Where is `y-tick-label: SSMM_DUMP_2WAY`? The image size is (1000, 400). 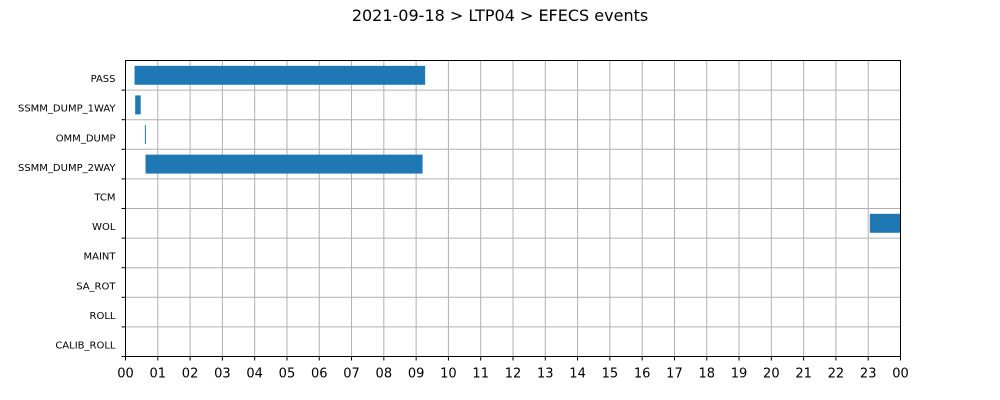
y-tick-label: SSMM_DUMP_2WAY is located at coordinates (67, 168).